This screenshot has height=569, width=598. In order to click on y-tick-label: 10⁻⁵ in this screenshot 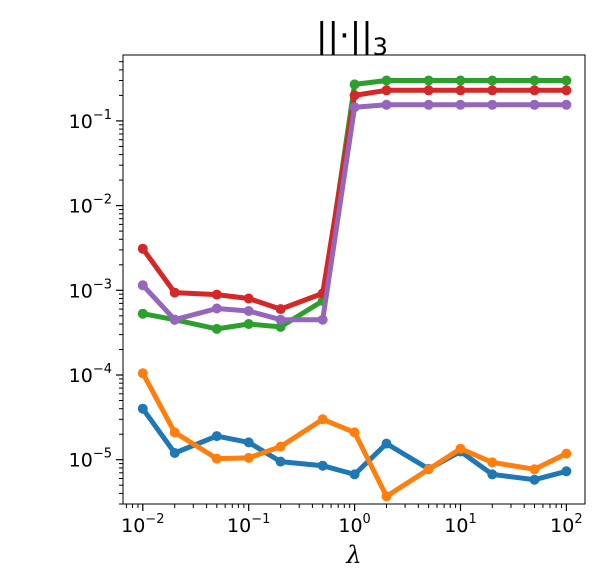, I will do `click(90, 459)`.